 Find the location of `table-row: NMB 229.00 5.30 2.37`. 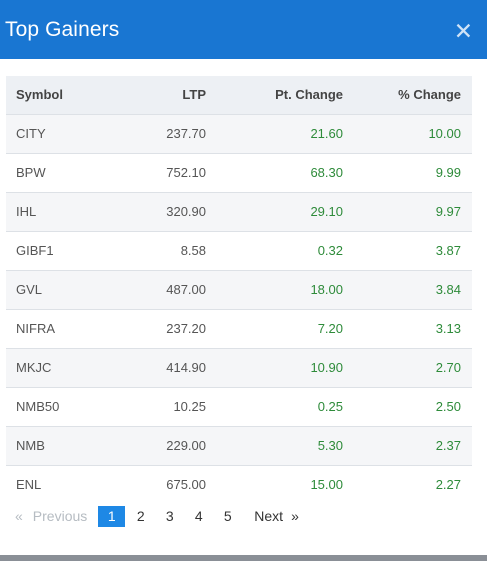

table-row: NMB 229.00 5.30 2.37 is located at coordinates (239, 445).